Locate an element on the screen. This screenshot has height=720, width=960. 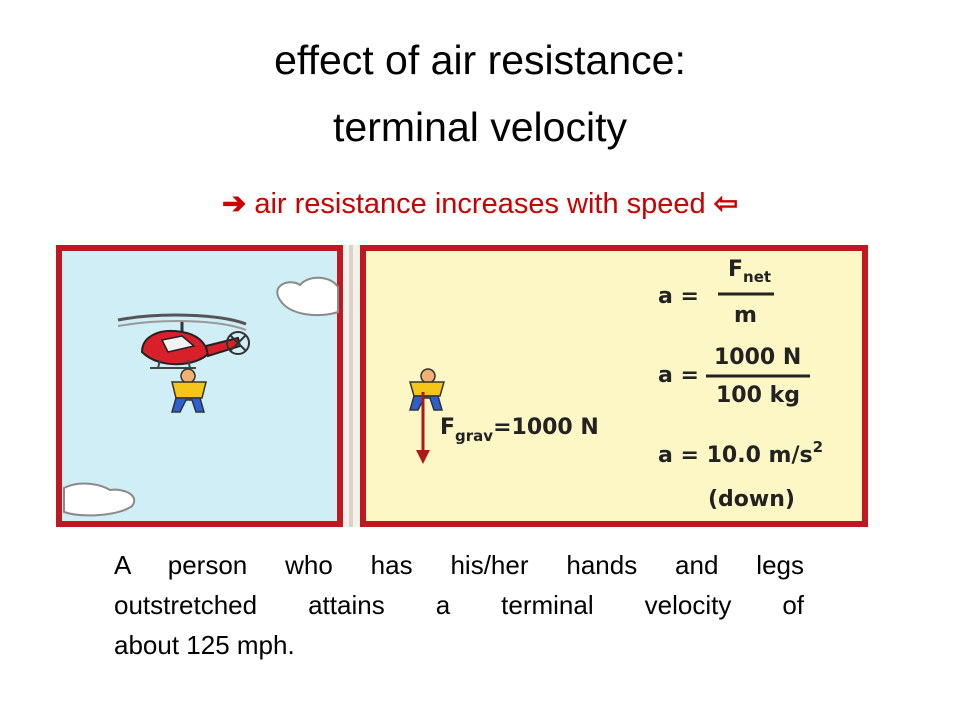
panel-divider is located at coordinates (351, 386).